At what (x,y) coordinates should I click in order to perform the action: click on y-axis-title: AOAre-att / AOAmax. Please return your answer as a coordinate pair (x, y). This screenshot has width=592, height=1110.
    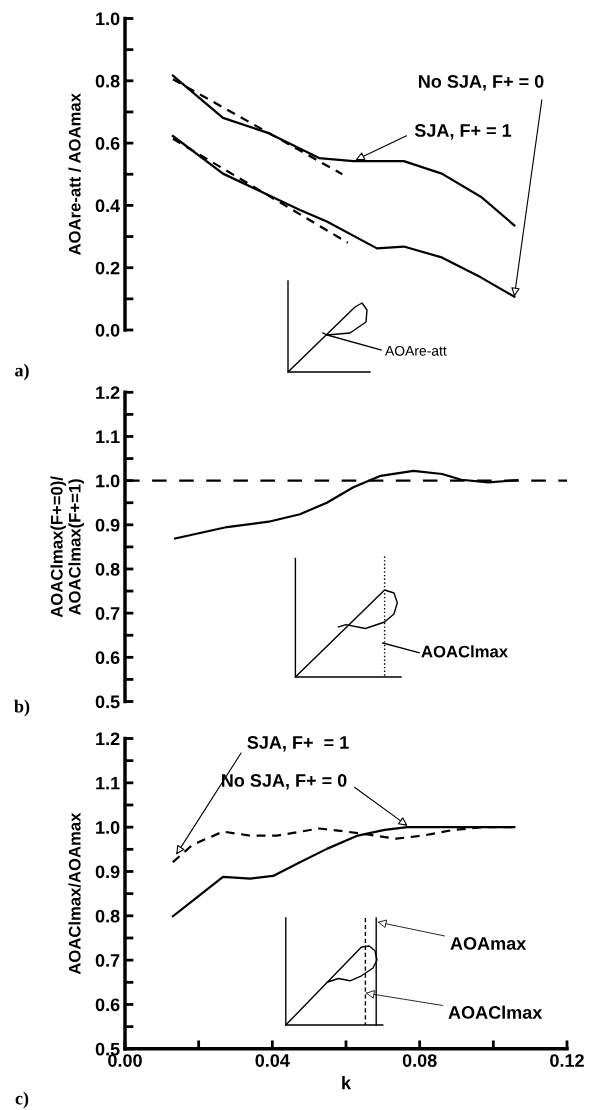
    Looking at the image, I should click on (74, 174).